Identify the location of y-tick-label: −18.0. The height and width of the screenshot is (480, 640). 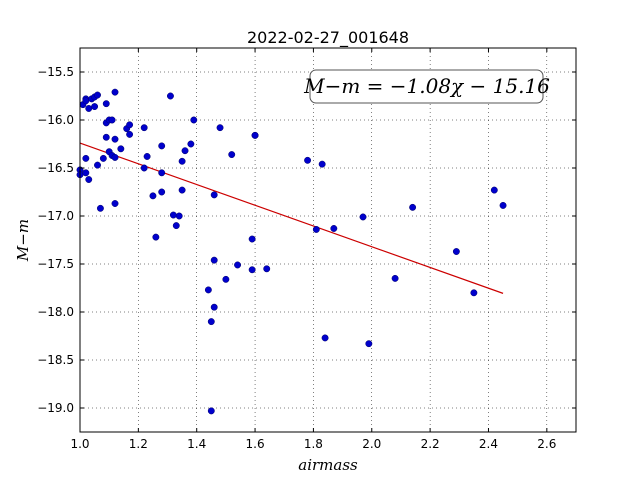
(55, 312).